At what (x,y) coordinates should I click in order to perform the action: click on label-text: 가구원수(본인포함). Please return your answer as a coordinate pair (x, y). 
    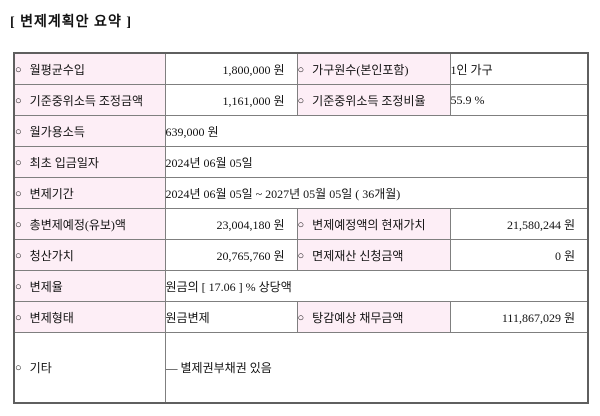
    Looking at the image, I should click on (360, 69).